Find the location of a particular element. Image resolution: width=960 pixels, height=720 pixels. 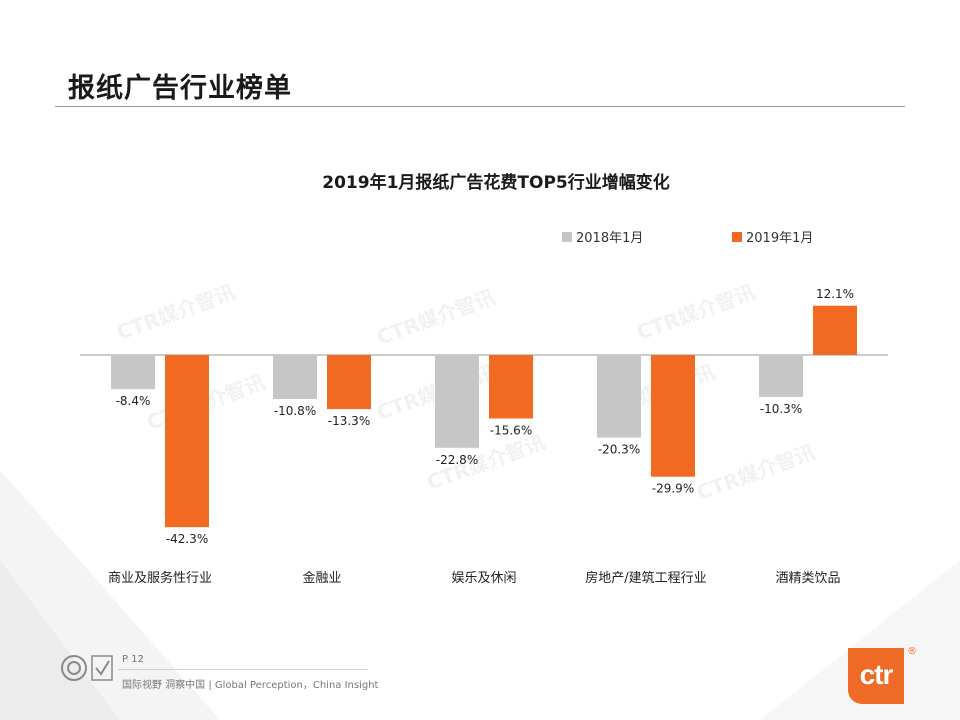

data-label: -29.9% is located at coordinates (673, 489).